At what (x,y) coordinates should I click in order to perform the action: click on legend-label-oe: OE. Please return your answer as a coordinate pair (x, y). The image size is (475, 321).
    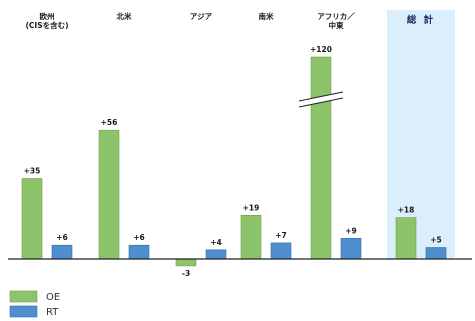
    Looking at the image, I should click on (53, 297).